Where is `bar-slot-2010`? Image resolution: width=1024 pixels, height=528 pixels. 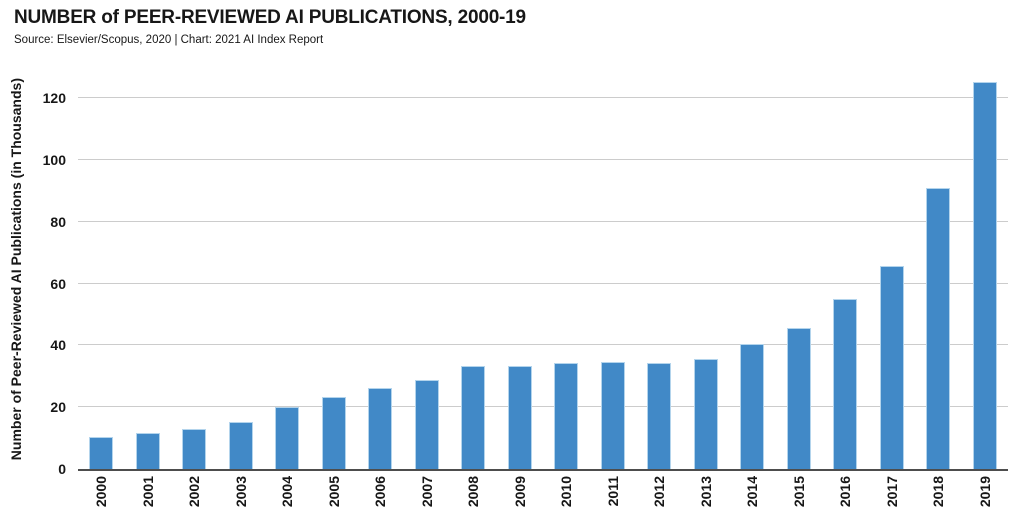 bar-slot-2010 is located at coordinates (566, 416).